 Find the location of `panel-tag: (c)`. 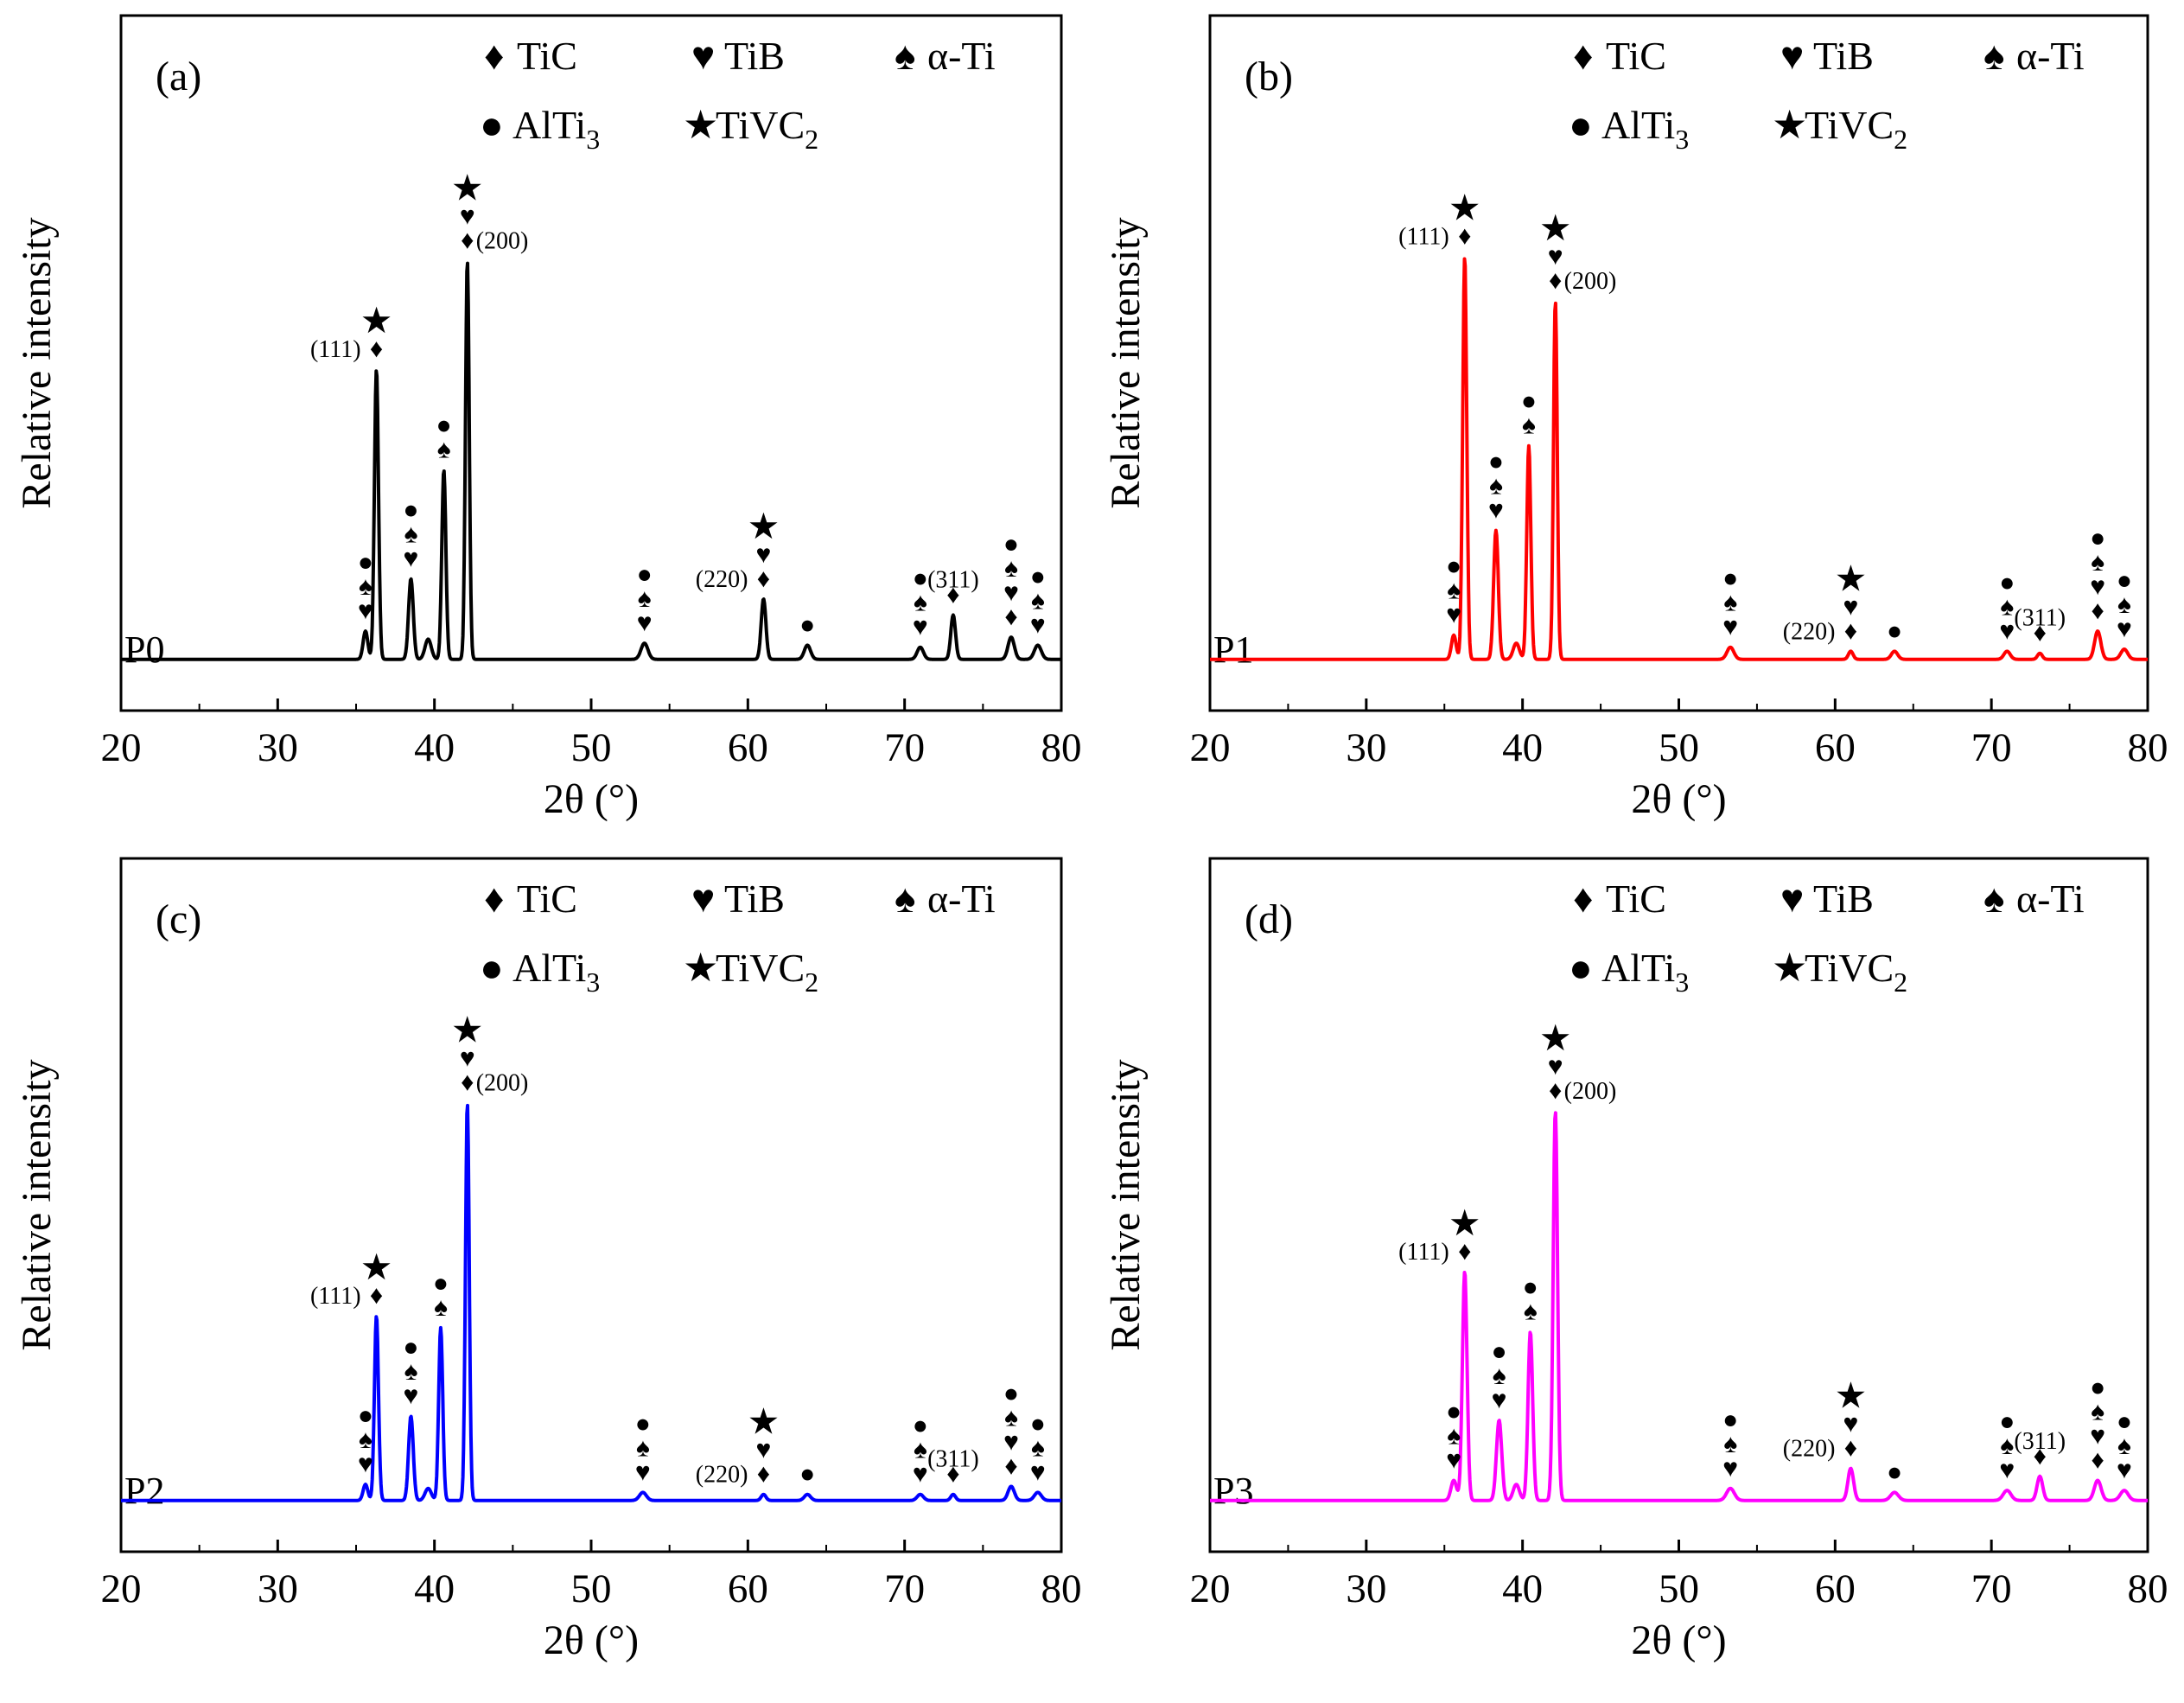

panel-tag: (c) is located at coordinates (178, 919).